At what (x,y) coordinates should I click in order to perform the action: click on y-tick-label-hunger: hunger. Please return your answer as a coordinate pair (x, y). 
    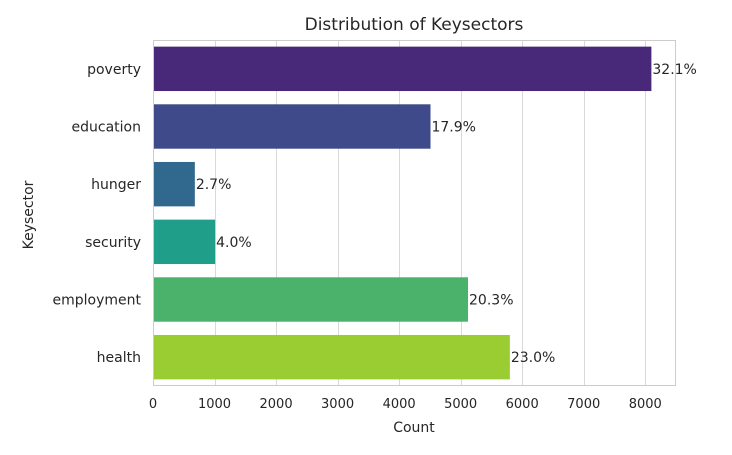
    Looking at the image, I should click on (116, 185).